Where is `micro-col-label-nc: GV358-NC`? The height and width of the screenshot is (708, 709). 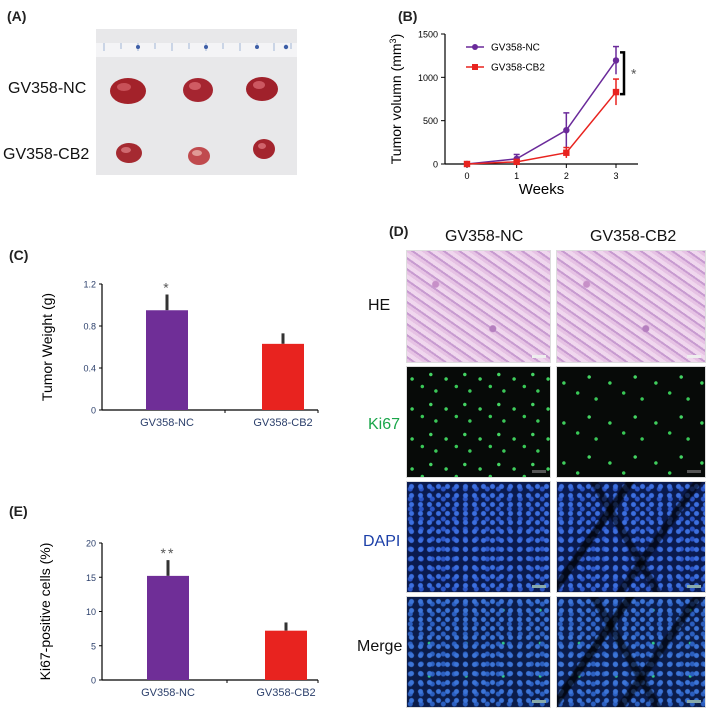 micro-col-label-nc: GV358-NC is located at coordinates (484, 236).